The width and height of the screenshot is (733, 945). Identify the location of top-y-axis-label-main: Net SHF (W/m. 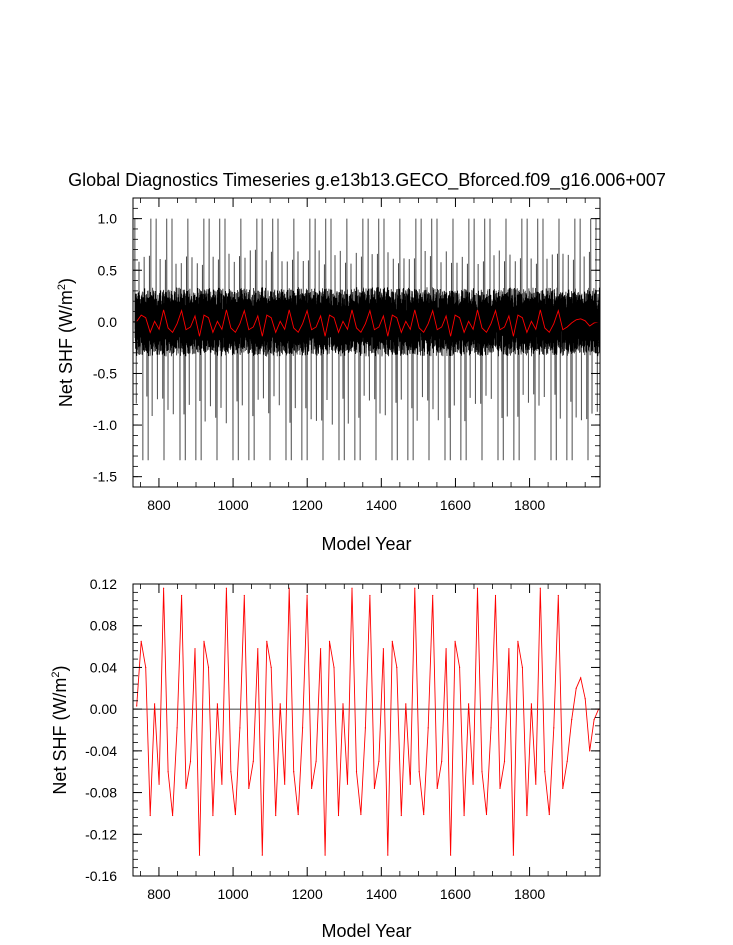
(66, 348).